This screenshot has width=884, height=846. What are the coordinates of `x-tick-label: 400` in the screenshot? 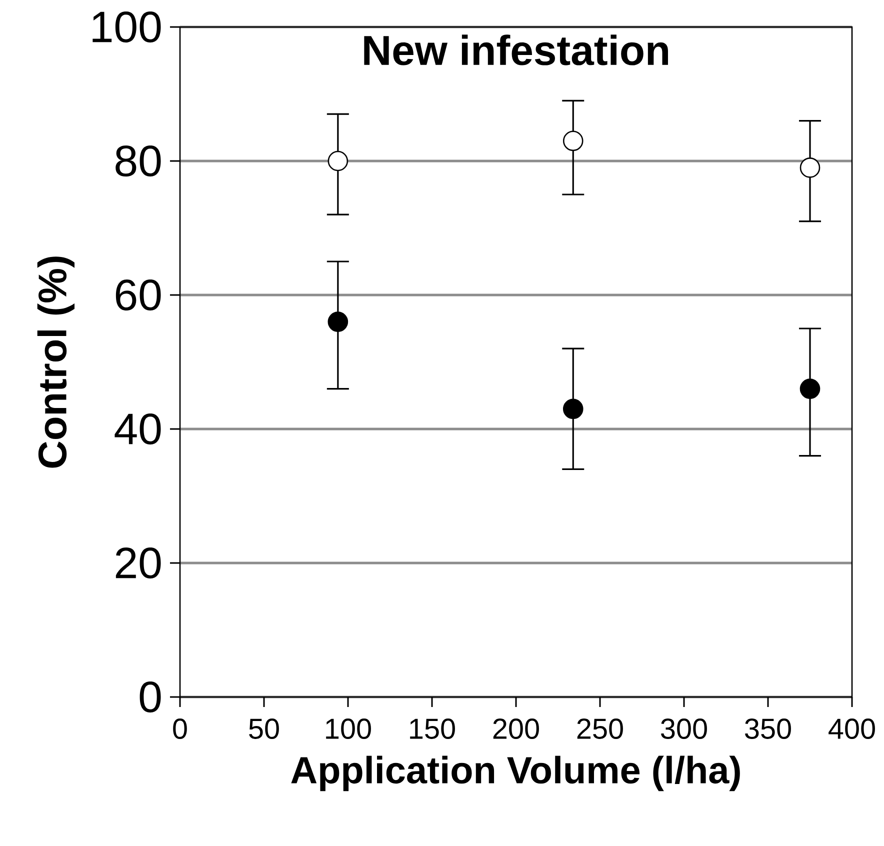 It's located at (851, 728).